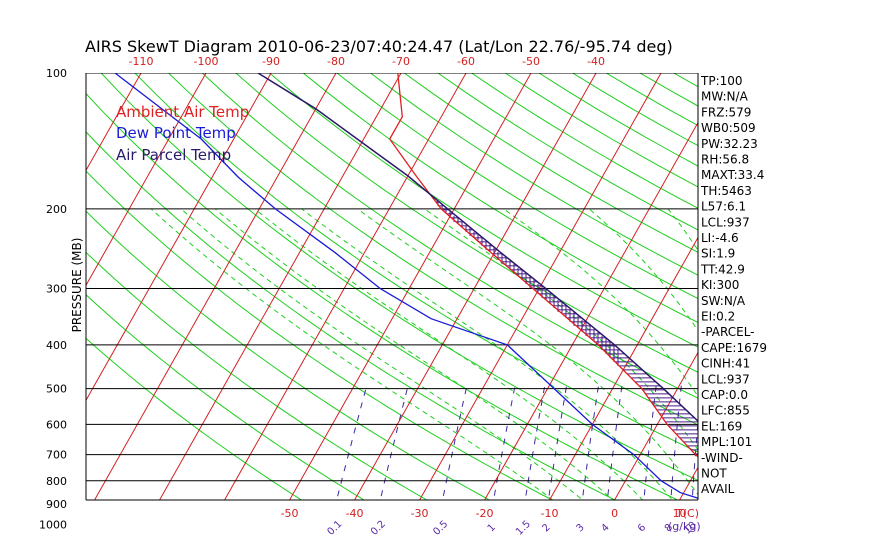 The height and width of the screenshot is (560, 870). I want to click on index-line: SI:1.9, so click(718, 254).